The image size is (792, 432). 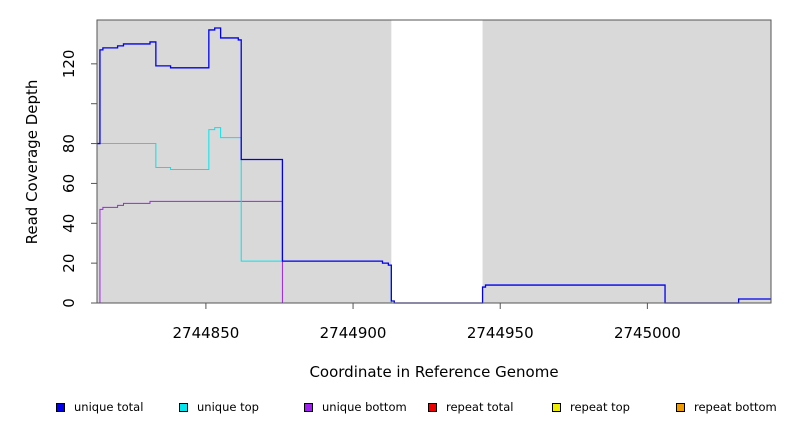 What do you see at coordinates (32, 162) in the screenshot?
I see `y-axis-title: Read Coverage Depth` at bounding box center [32, 162].